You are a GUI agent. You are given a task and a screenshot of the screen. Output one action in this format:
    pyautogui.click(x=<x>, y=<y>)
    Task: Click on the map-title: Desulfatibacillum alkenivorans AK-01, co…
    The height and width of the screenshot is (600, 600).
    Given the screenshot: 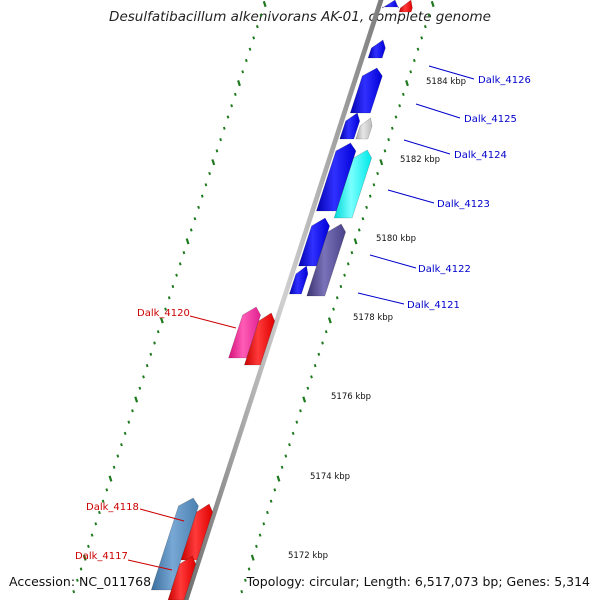 What is the action you would take?
    pyautogui.click(x=300, y=17)
    